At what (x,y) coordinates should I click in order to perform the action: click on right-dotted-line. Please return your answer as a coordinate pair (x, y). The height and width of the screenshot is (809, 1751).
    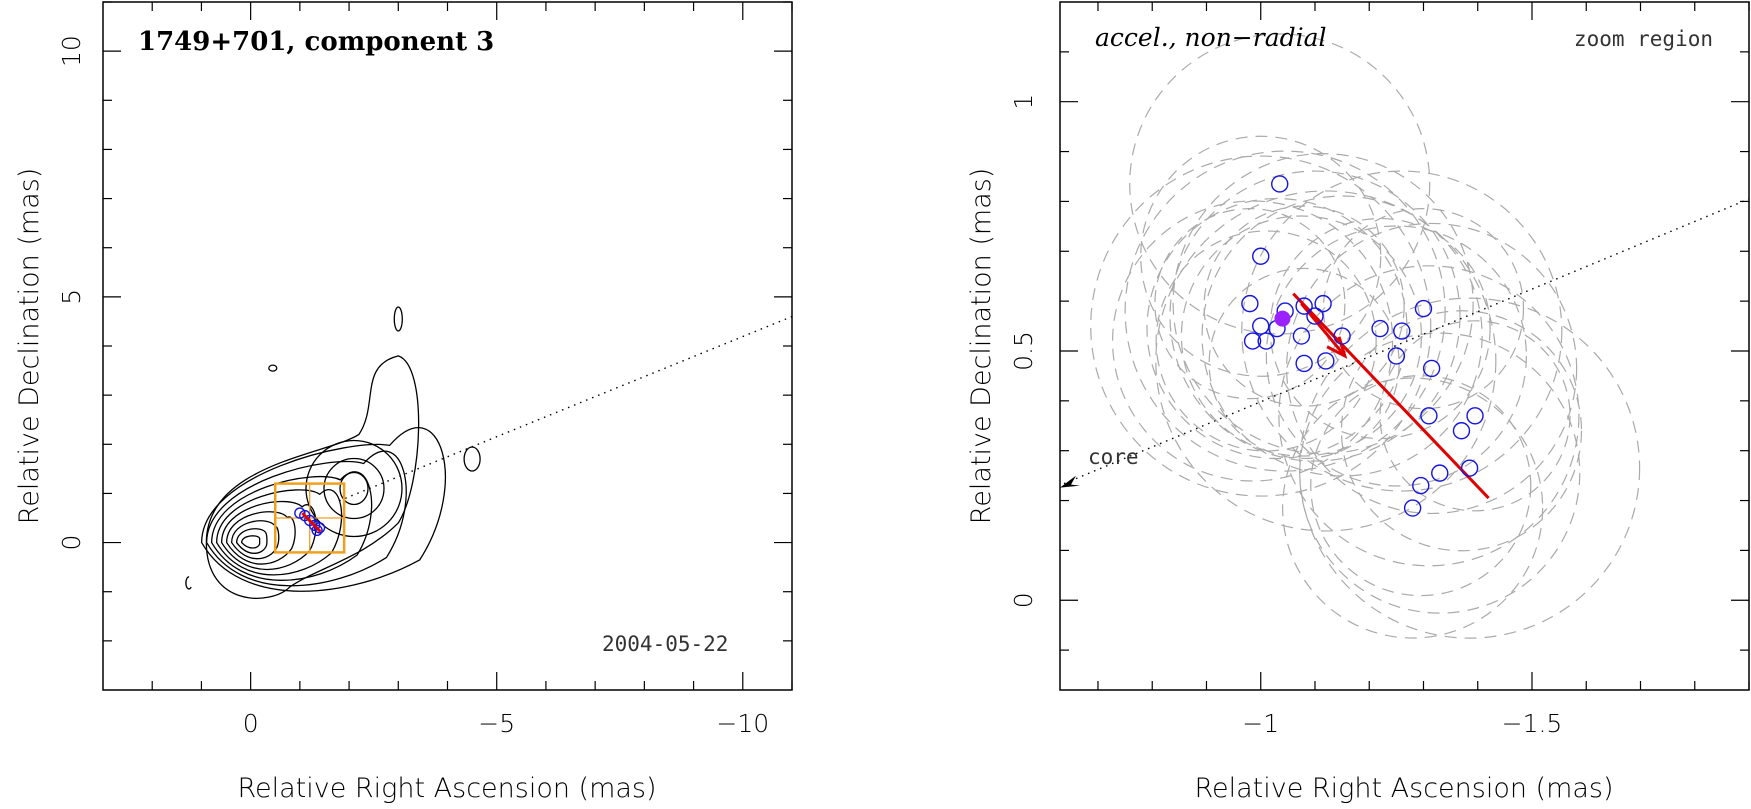
    Looking at the image, I should click on (1406, 341).